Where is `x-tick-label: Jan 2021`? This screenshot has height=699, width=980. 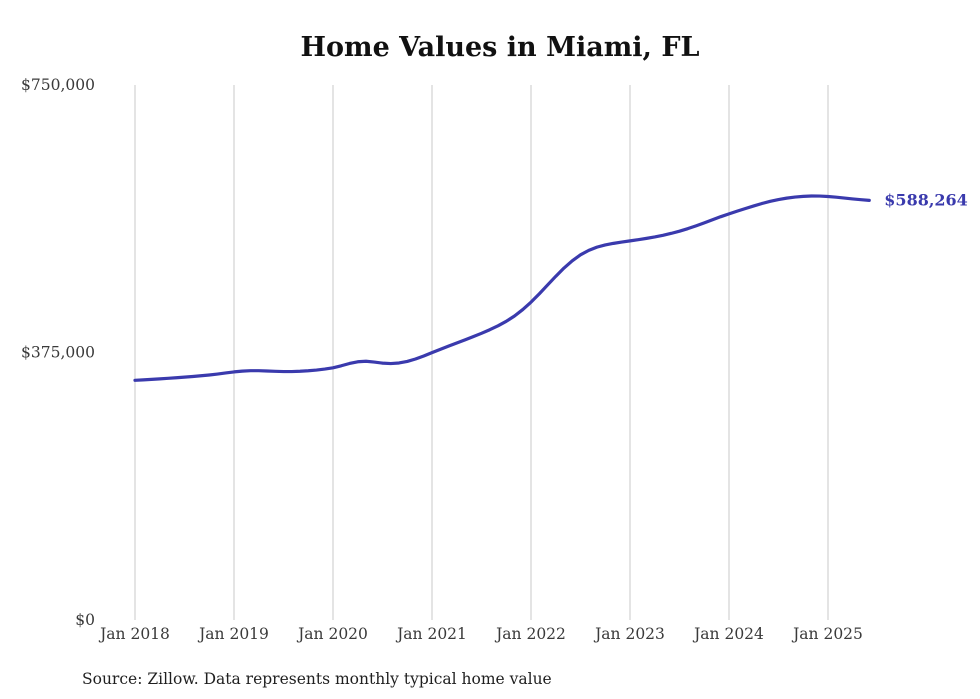
x-tick-label: Jan 2021 is located at coordinates (431, 634).